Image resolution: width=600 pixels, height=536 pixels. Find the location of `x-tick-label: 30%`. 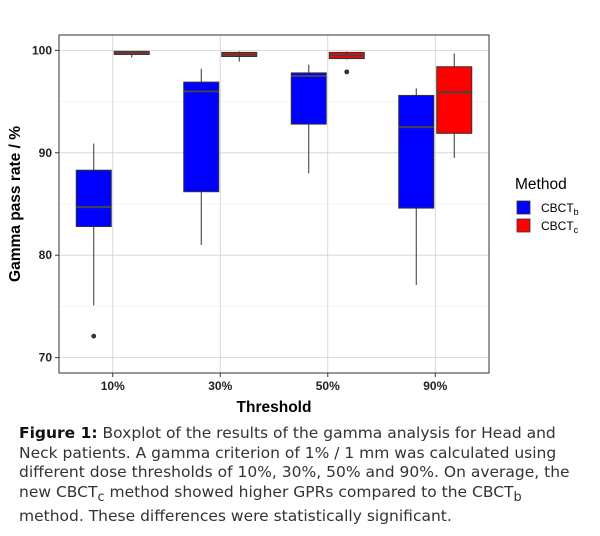

x-tick-label: 30% is located at coordinates (220, 386).